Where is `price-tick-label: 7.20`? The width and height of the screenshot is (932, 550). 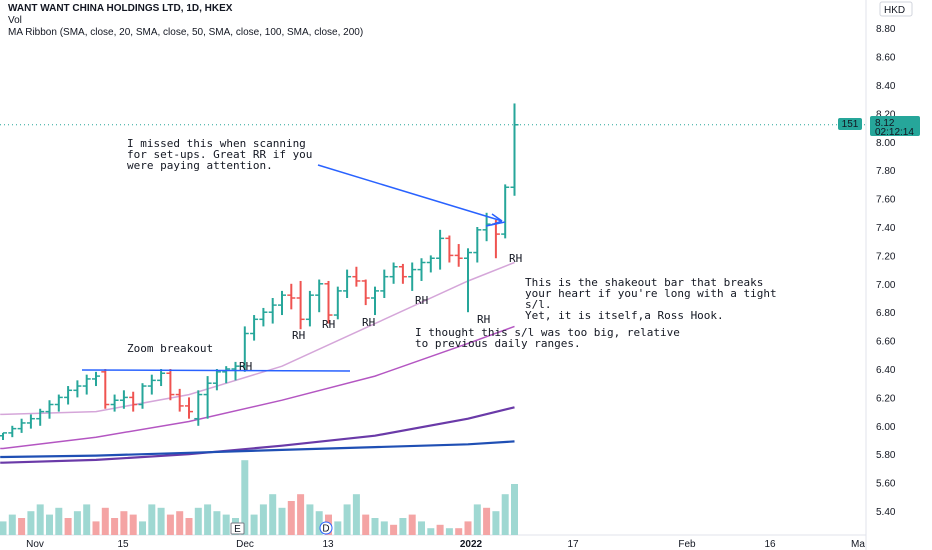 price-tick-label: 7.20 is located at coordinates (886, 256).